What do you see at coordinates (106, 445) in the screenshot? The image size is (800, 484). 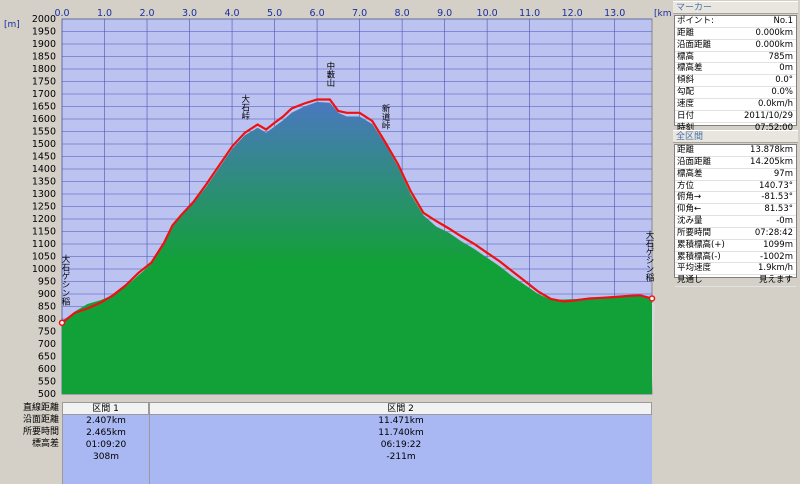 I see `section-1-travel-time: 01:09:20` at bounding box center [106, 445].